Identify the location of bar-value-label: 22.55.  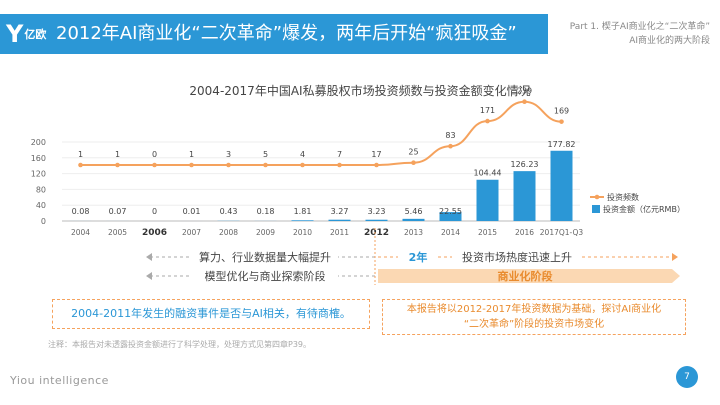
(450, 211).